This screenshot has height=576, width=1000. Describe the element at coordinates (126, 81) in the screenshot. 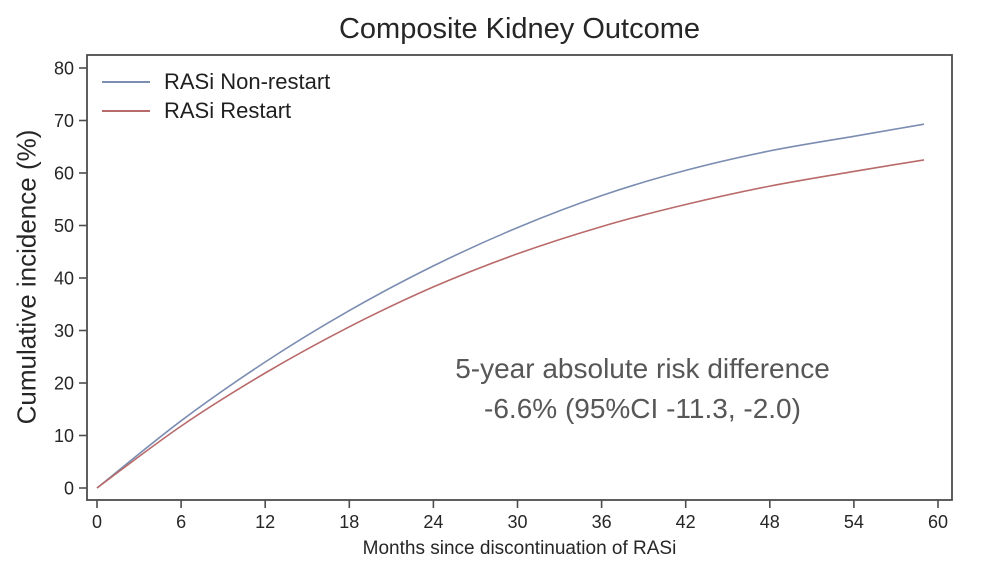

I see `non-restart-line-swatch` at that location.